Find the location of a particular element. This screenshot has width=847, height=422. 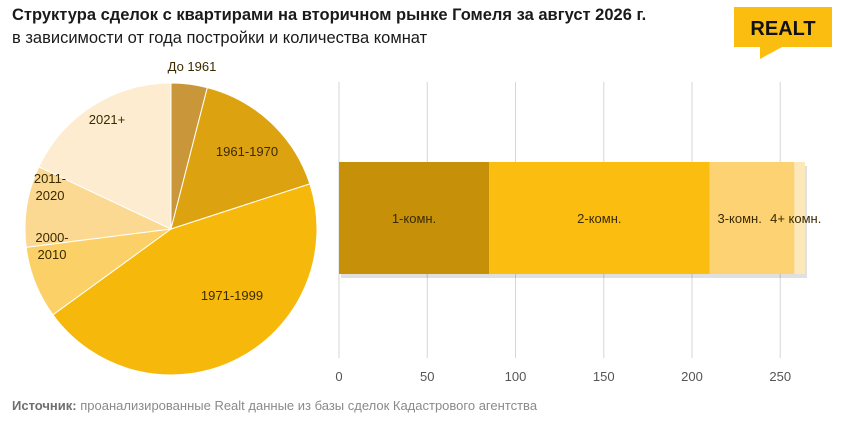

pie-label: 2021+ is located at coordinates (107, 119).